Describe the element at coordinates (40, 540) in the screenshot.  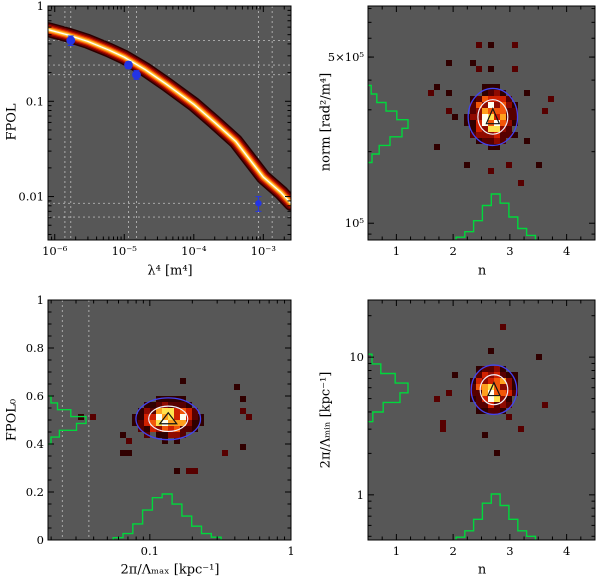
I see `tick-label: 0` at that location.